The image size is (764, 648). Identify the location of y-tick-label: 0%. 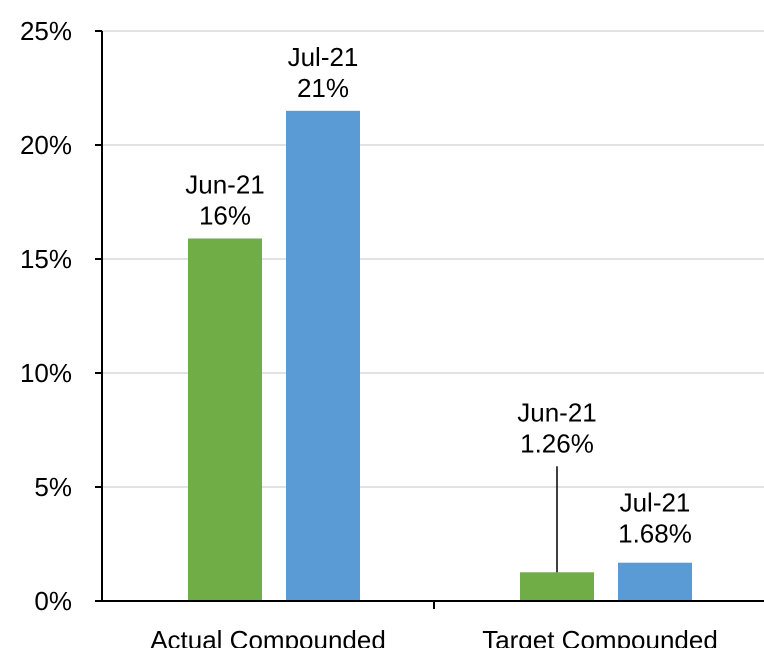
(53, 601).